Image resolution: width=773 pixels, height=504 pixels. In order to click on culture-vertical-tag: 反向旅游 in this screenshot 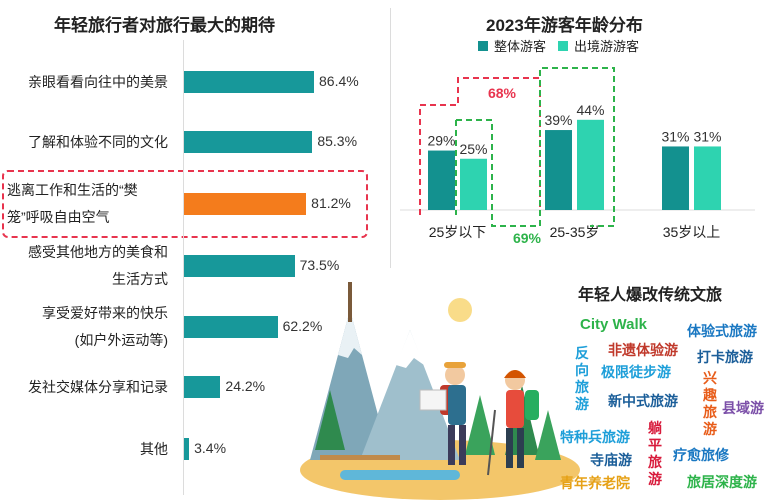, I will do `click(582, 378)`.